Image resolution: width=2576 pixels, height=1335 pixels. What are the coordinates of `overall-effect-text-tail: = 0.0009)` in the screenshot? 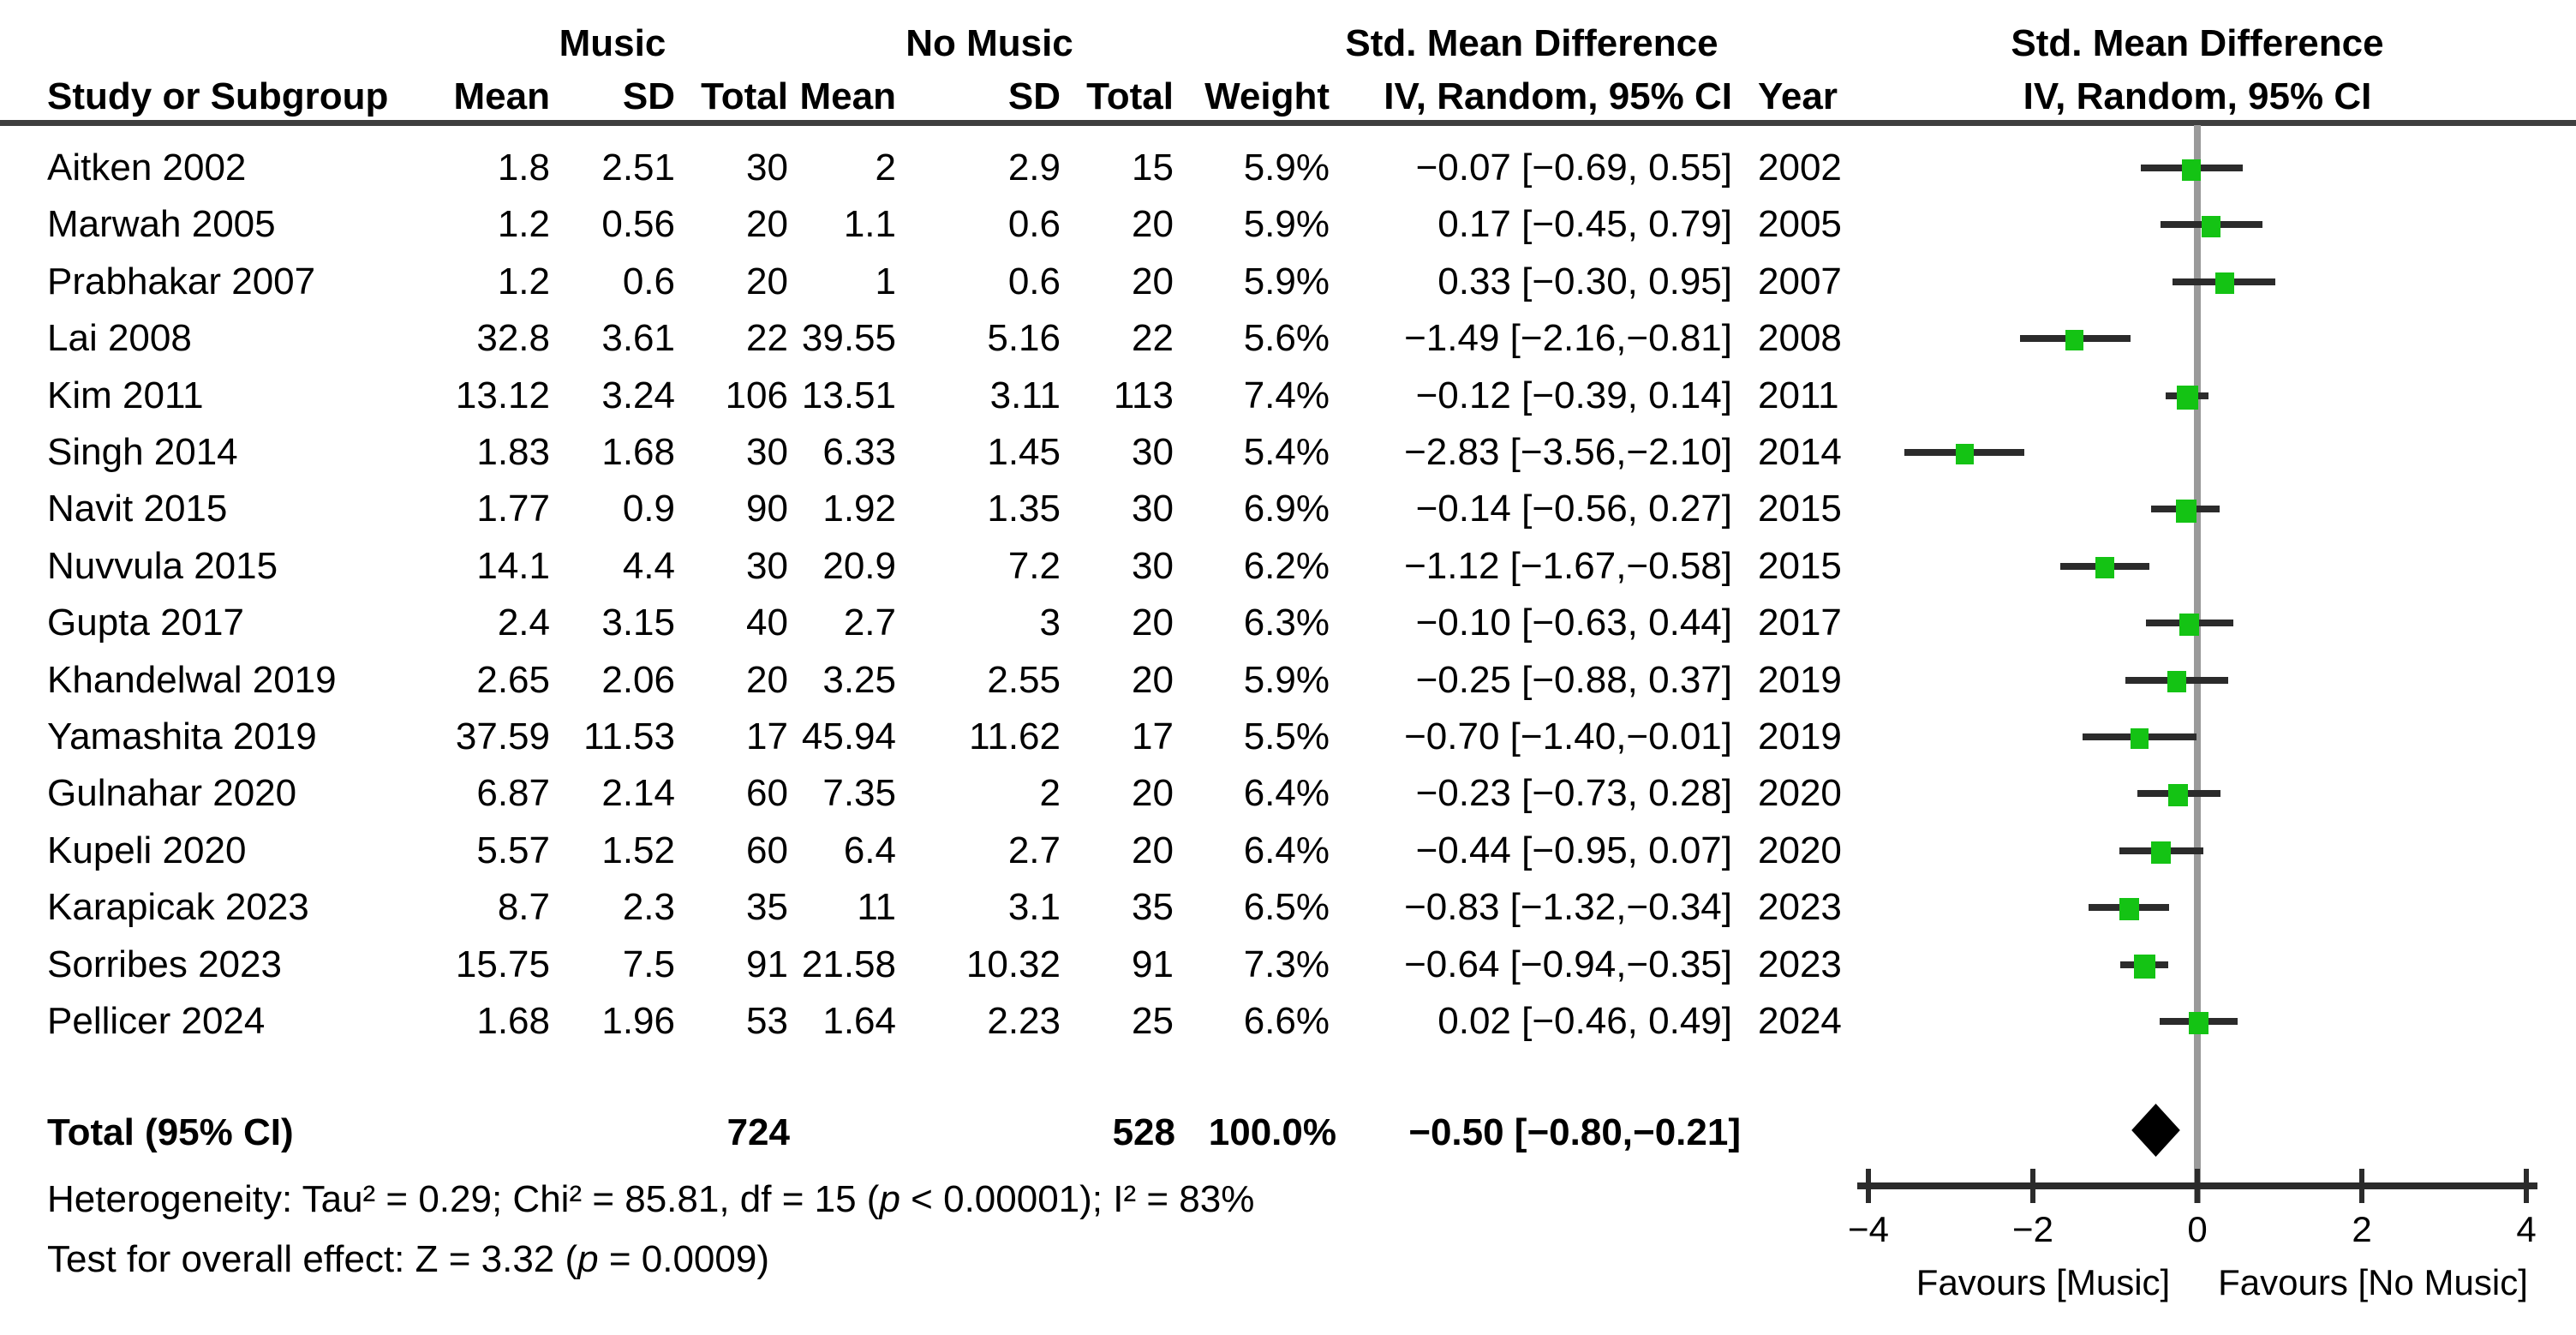 It's located at (684, 1259).